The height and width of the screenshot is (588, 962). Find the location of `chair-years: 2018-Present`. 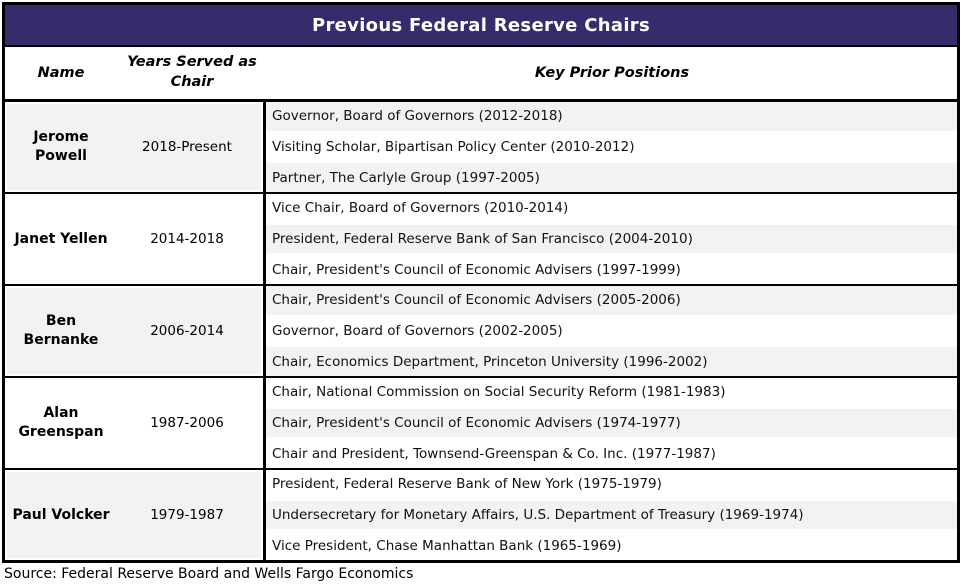

chair-years: 2018-Present is located at coordinates (187, 147).